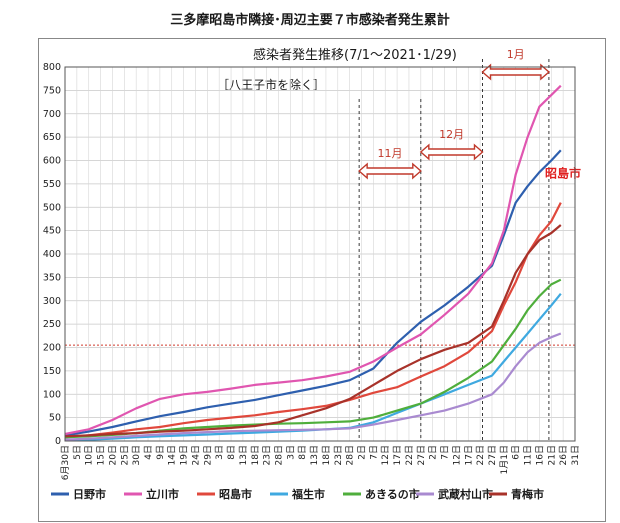 This screenshot has height=523, width=620. Describe the element at coordinates (77, 452) in the screenshot. I see `x-tick-label: 5日` at that location.